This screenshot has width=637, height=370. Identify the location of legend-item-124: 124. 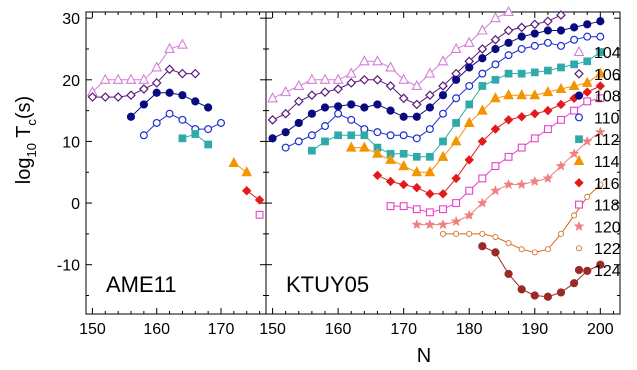
(597, 271).